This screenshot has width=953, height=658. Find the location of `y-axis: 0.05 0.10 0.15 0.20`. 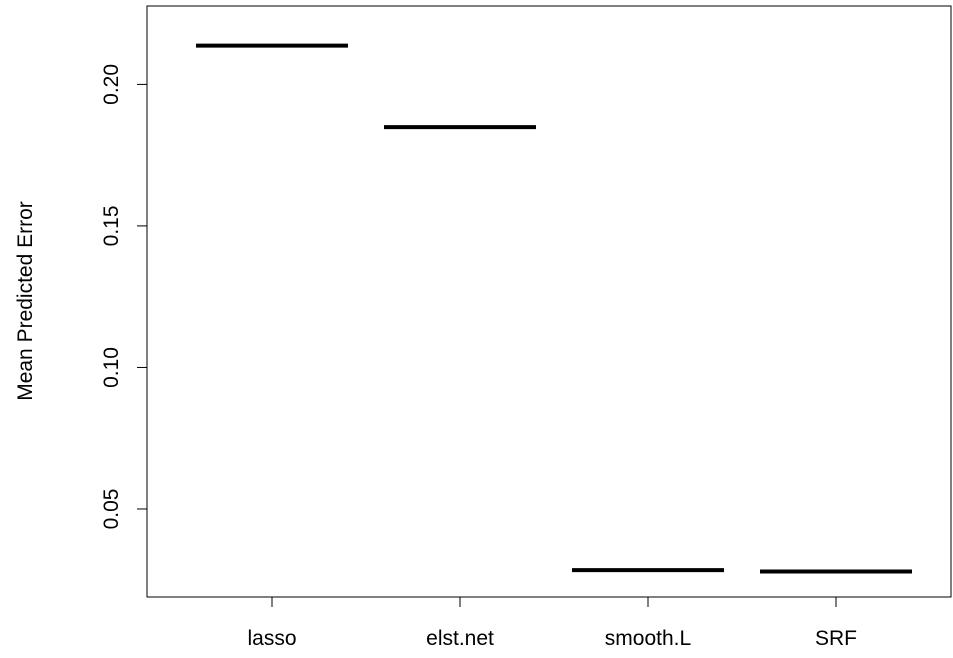

y-axis: 0.05 0.10 0.15 0.20 is located at coordinates (124, 297).